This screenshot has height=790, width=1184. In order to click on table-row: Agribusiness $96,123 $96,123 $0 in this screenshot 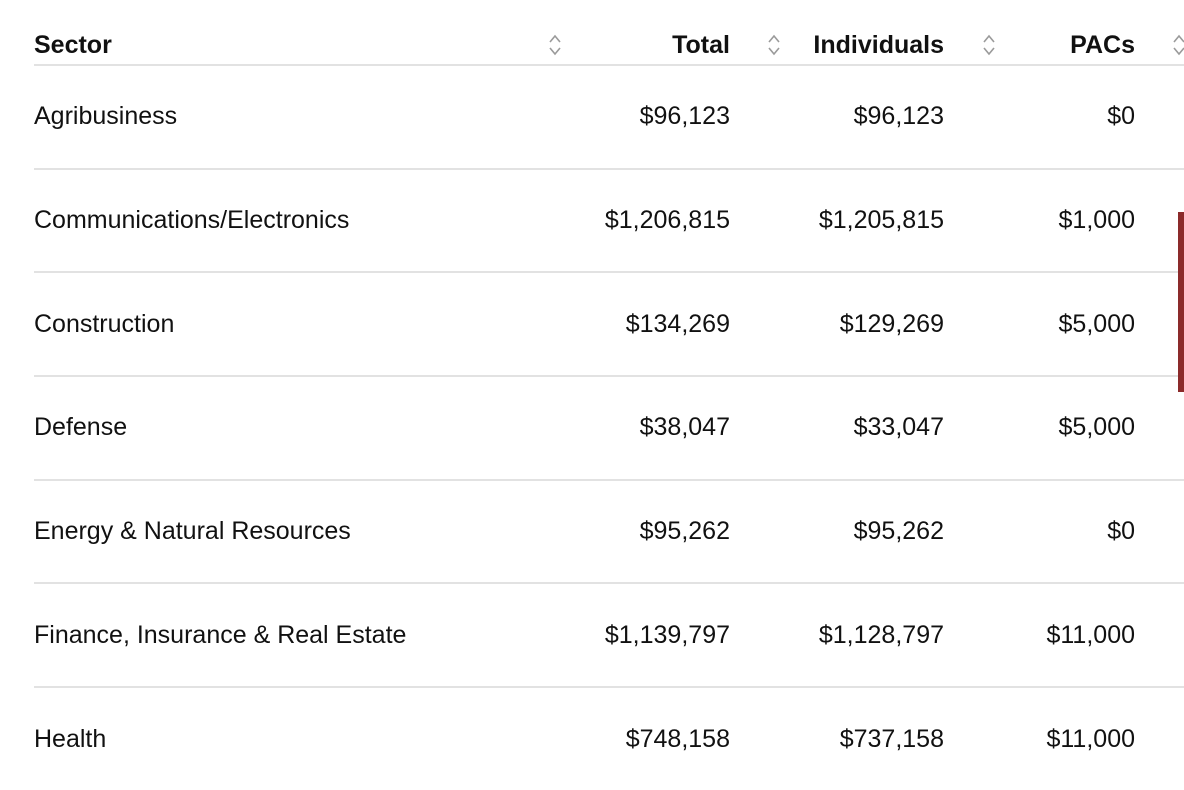, I will do `click(609, 118)`.